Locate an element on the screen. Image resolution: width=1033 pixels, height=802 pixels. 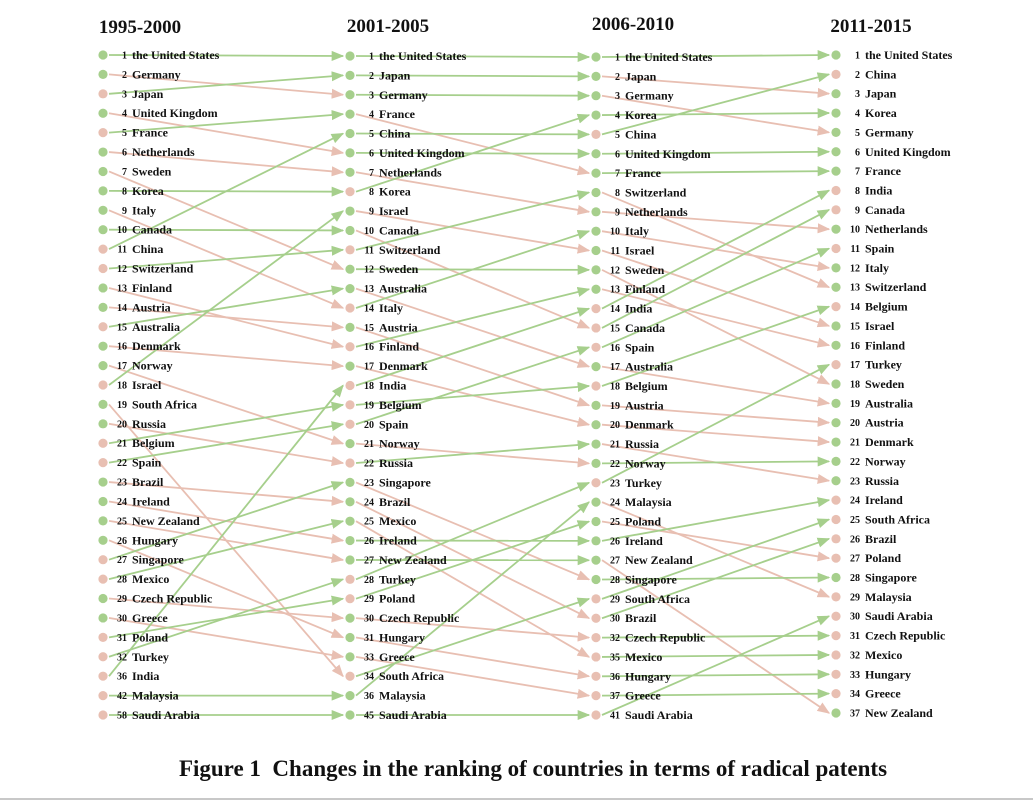
country-label: the United States is located at coordinates (423, 56).